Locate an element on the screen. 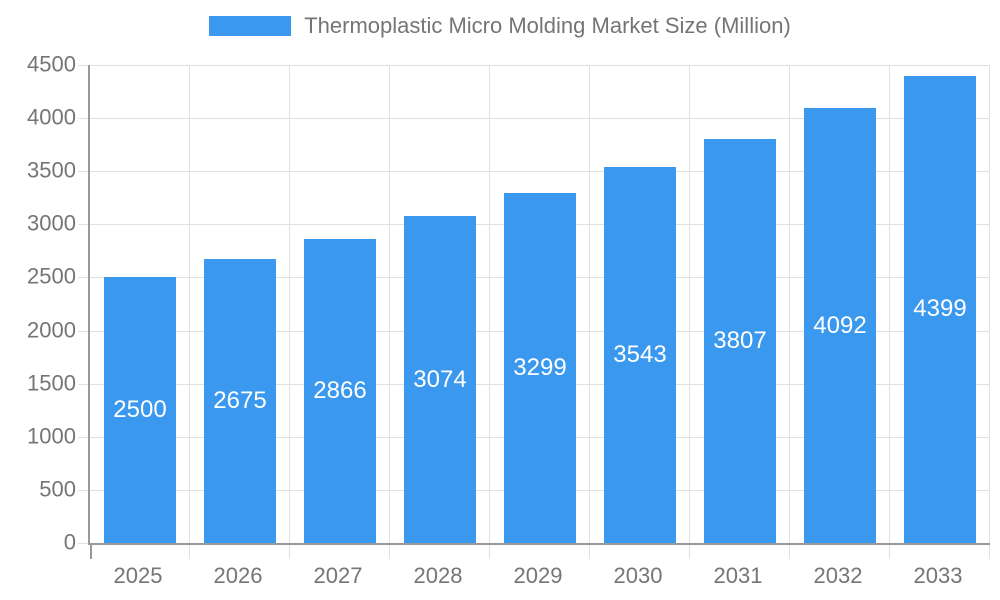 The height and width of the screenshot is (600, 1000). bar-value-label: 2675 is located at coordinates (240, 400).